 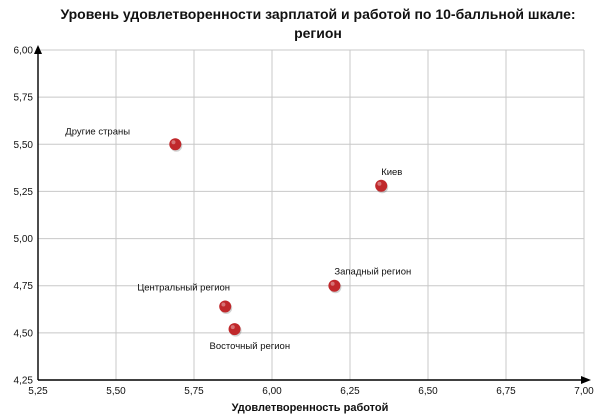 I want to click on data-point-label: Киев, so click(x=391, y=172).